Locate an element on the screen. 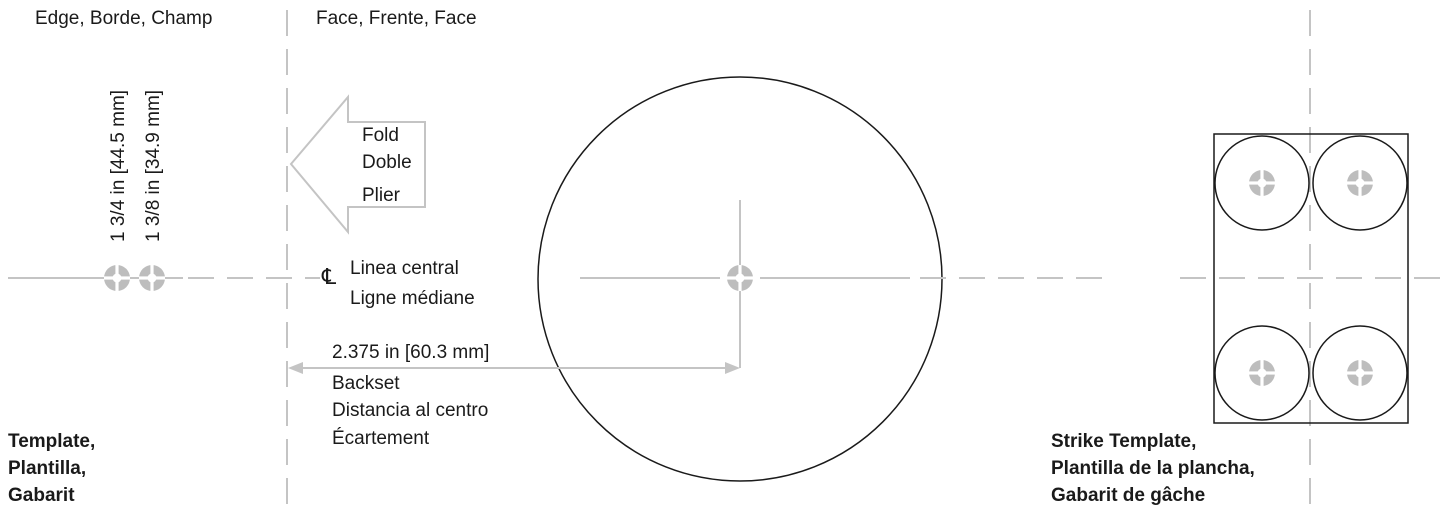 The image size is (1450, 514). template-label-en: Template, is located at coordinates (51, 441).